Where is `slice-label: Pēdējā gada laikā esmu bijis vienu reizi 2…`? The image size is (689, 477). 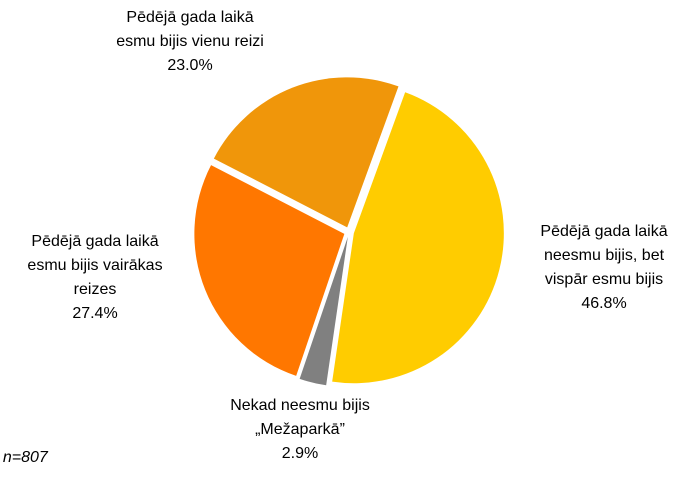 slice-label: Pēdējā gada laikā esmu bijis vienu reizi 2… is located at coordinates (190, 41).